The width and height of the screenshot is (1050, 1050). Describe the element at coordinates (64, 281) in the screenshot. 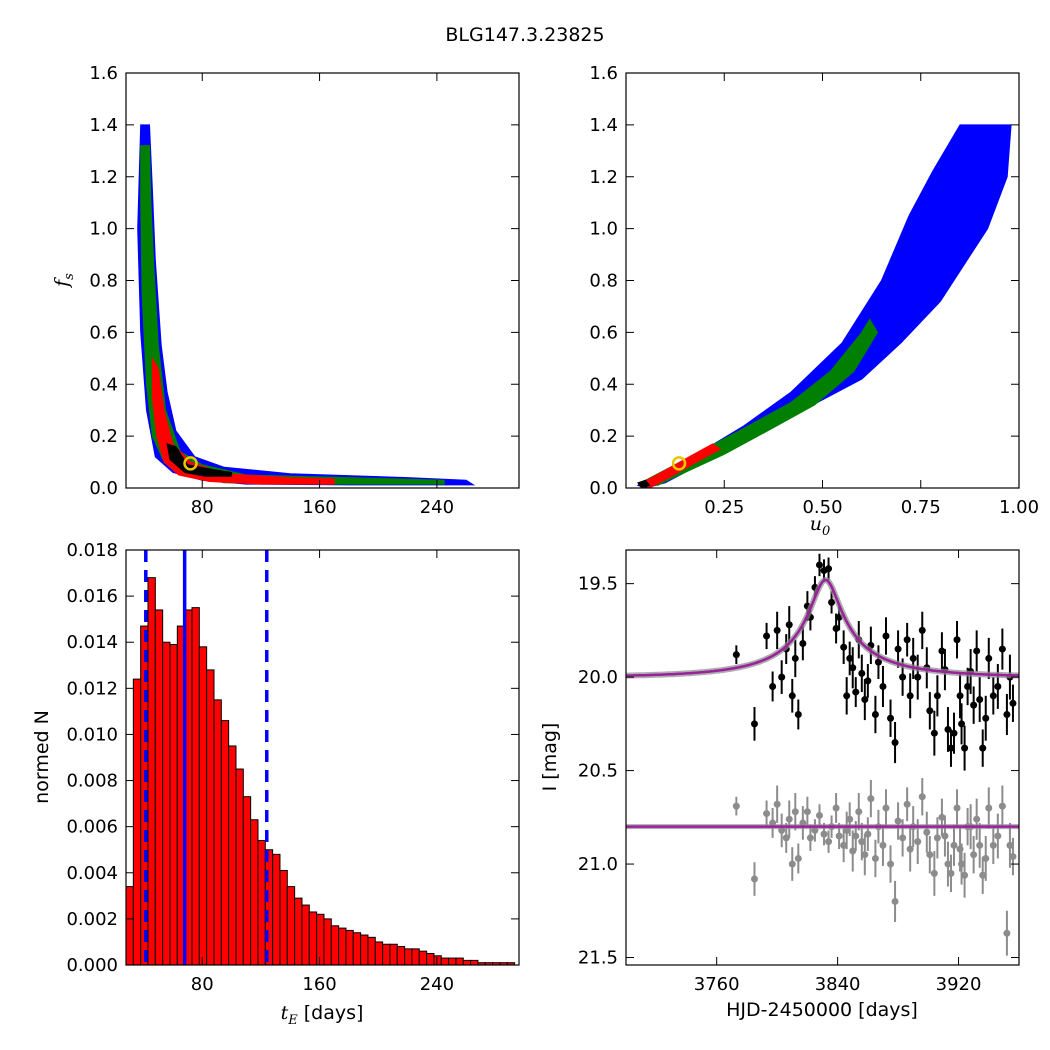

I see `y-axis-label: fs` at that location.